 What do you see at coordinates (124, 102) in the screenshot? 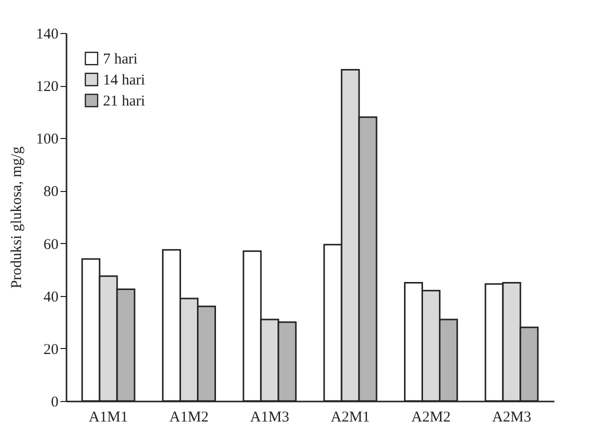
I see `legend-label: 21 hari` at bounding box center [124, 102].